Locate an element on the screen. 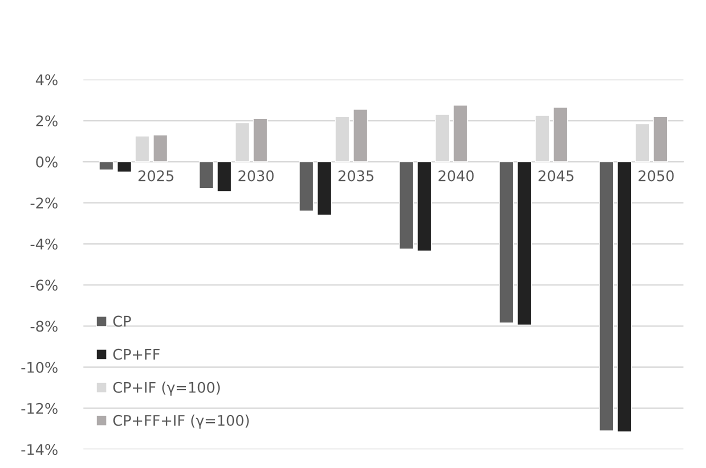 This screenshot has height=468, width=706. x-tick-label: 2050 is located at coordinates (656, 176).